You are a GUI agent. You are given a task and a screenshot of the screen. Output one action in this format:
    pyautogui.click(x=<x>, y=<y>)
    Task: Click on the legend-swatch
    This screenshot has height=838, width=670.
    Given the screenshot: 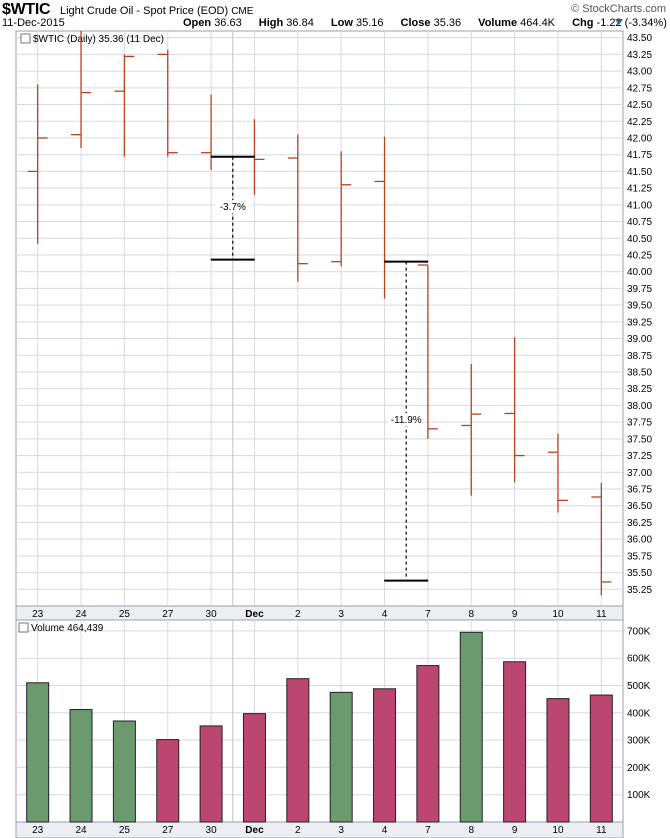 What is the action you would take?
    pyautogui.click(x=25, y=38)
    